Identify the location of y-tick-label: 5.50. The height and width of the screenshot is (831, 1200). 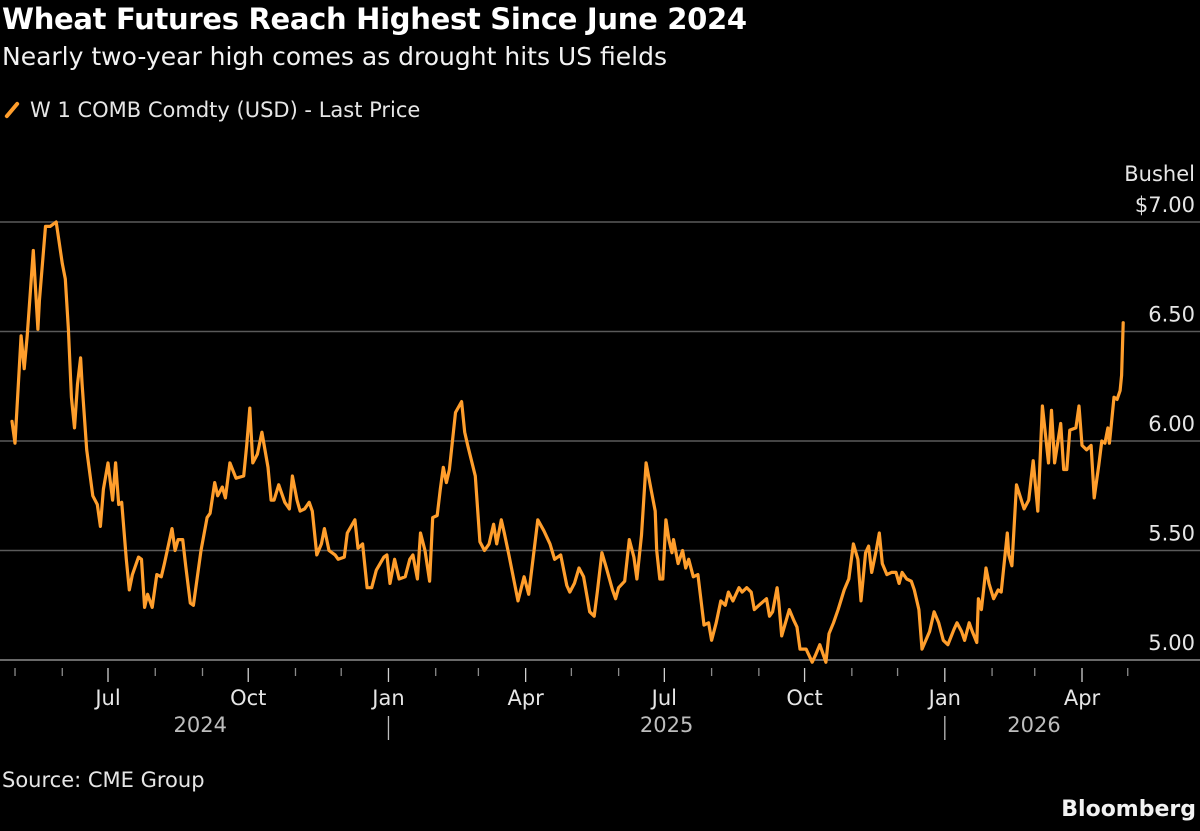
(1171, 534).